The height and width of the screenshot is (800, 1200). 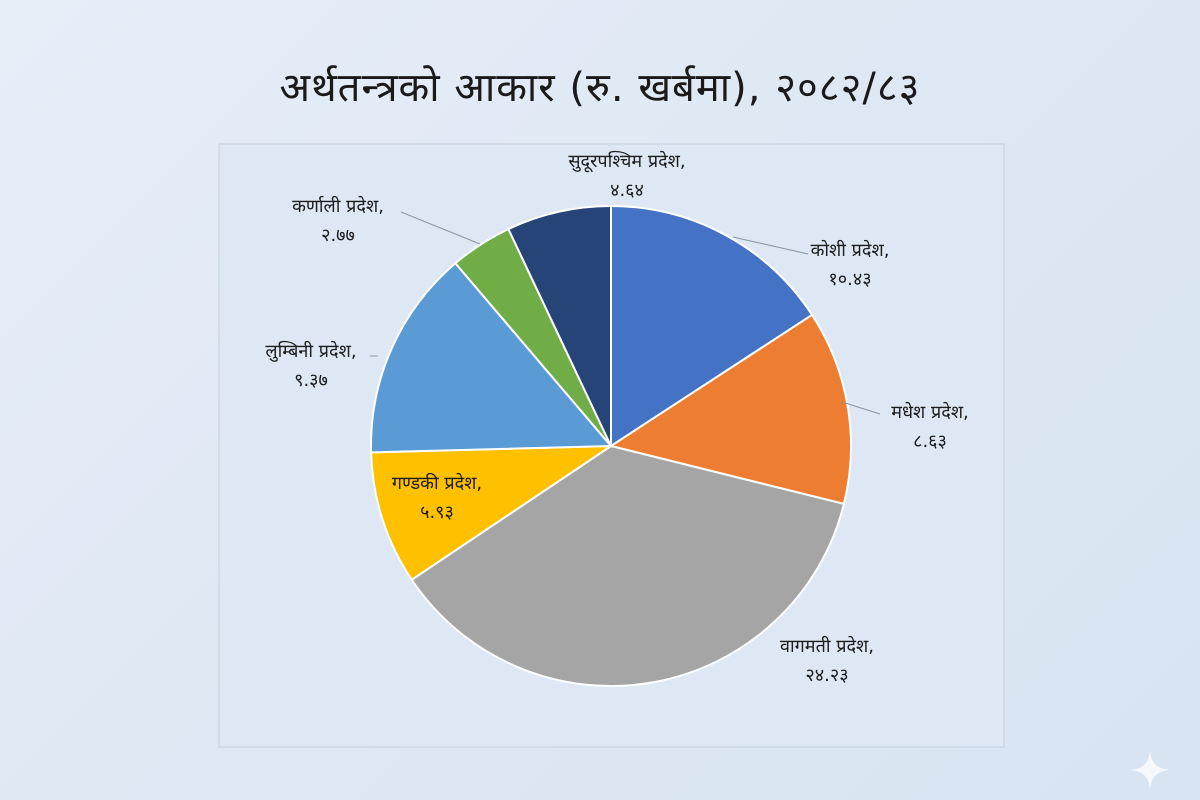 What do you see at coordinates (338, 220) in the screenshot?
I see `slice-label: कर्णाली प्रदेश, २.७७` at bounding box center [338, 220].